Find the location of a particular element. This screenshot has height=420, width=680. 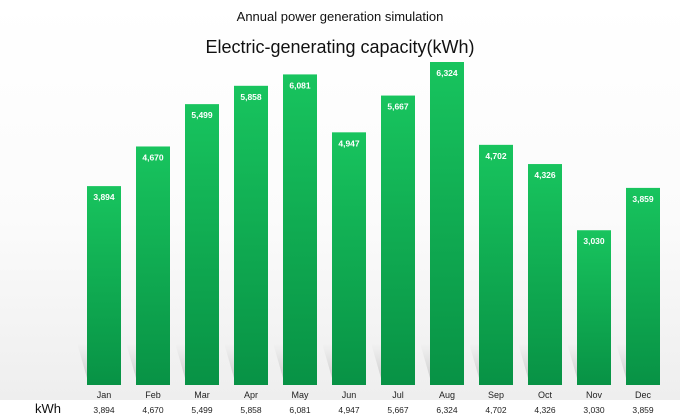

x-tick-label: May is located at coordinates (300, 395).